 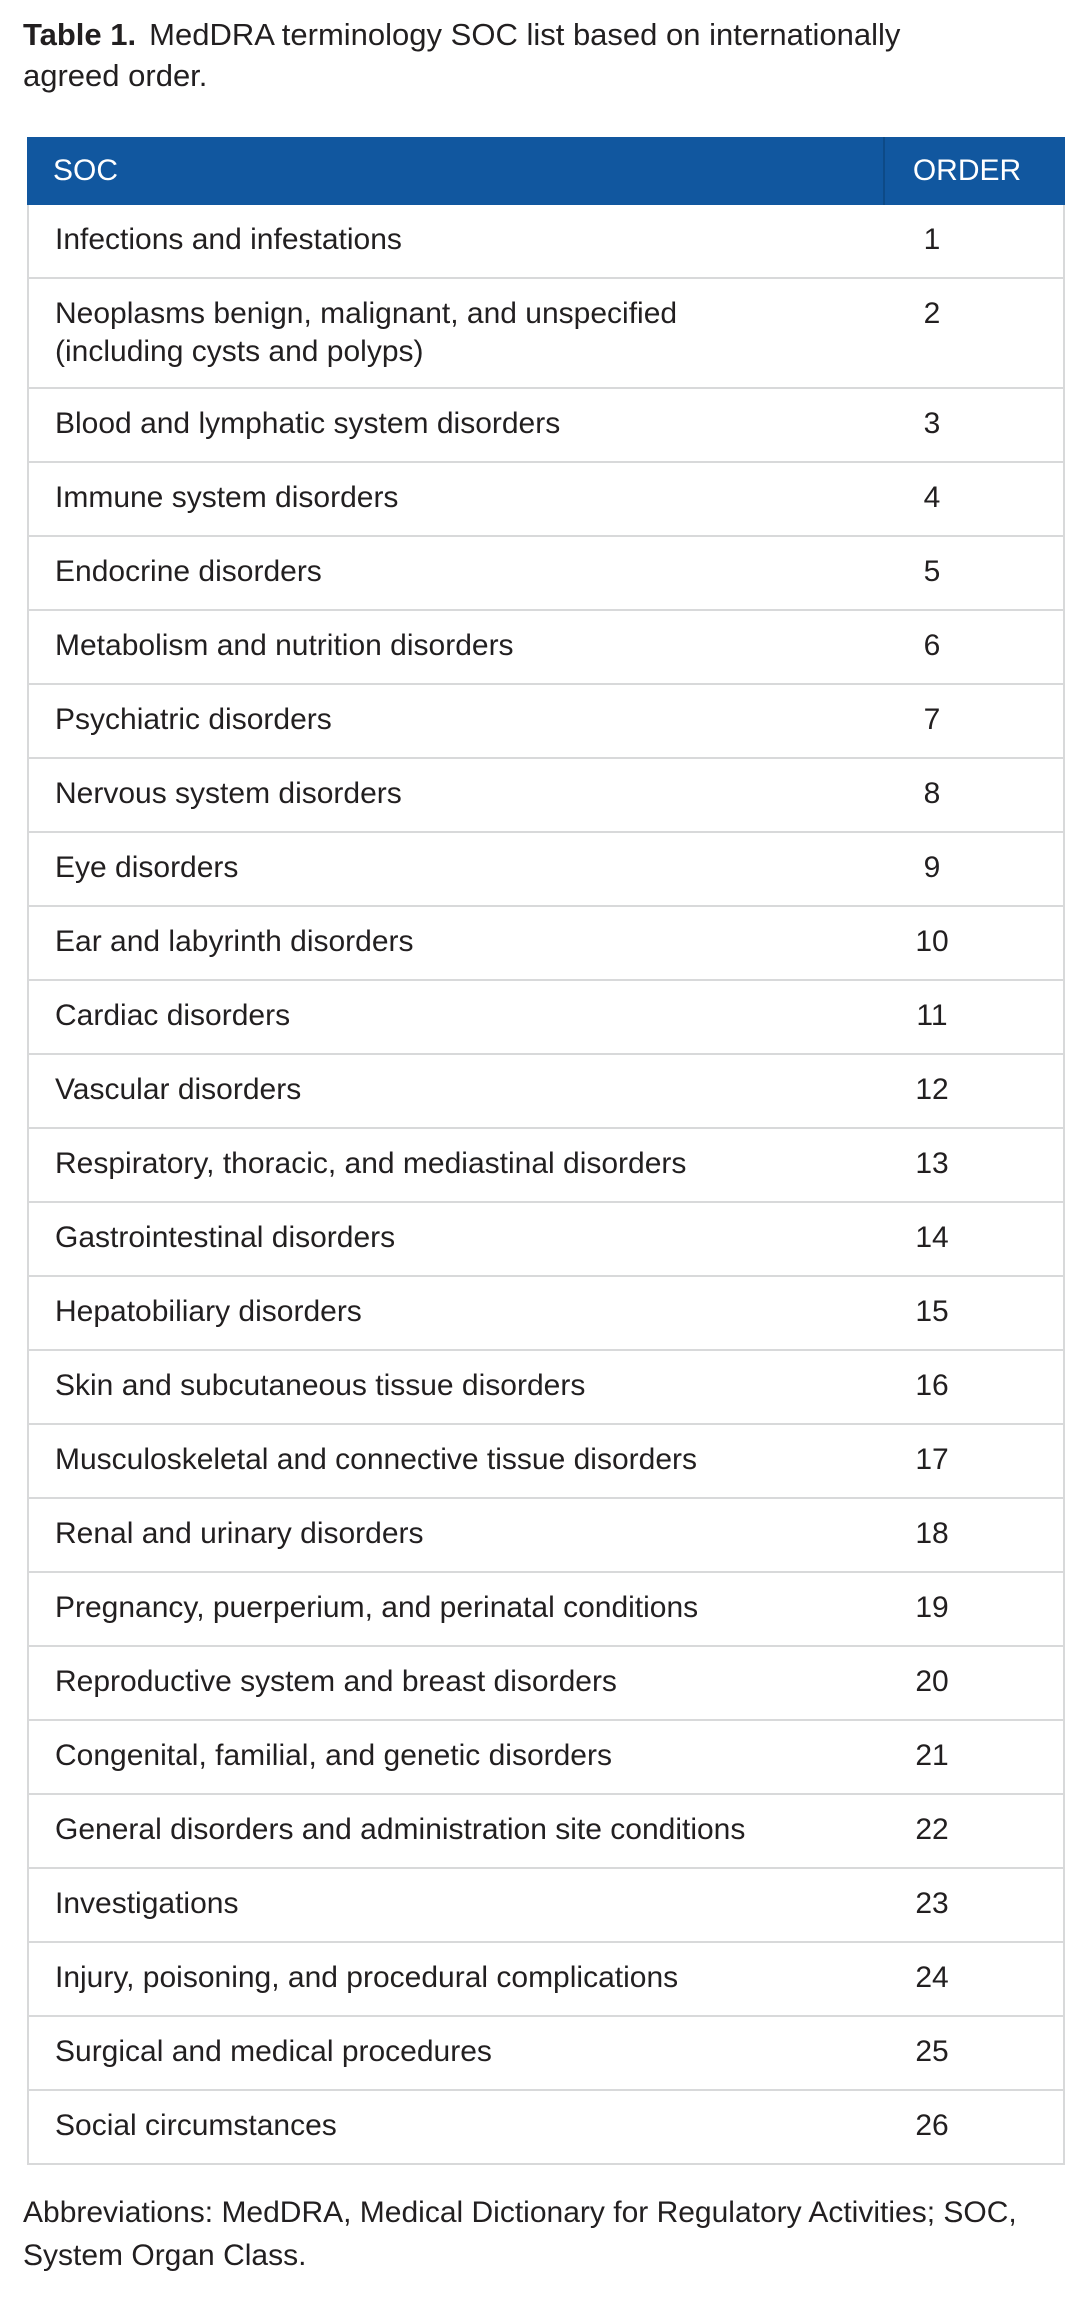 I want to click on order-cell: 18, so click(x=932, y=1533).